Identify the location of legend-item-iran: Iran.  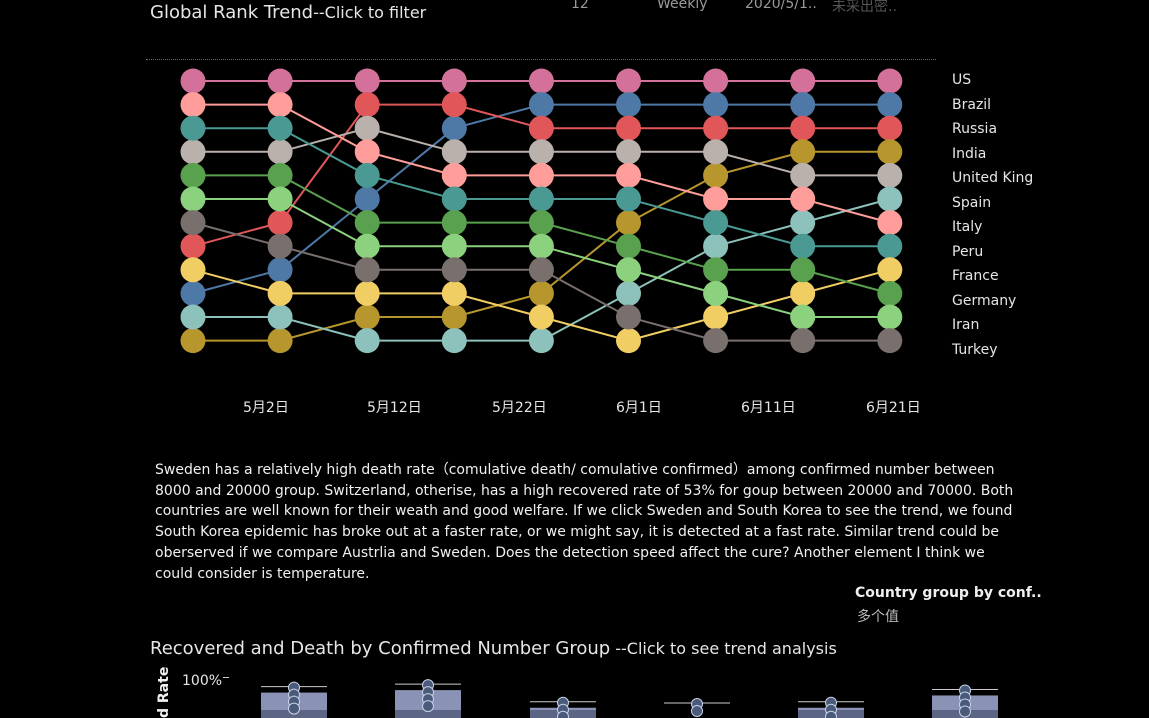
(966, 325).